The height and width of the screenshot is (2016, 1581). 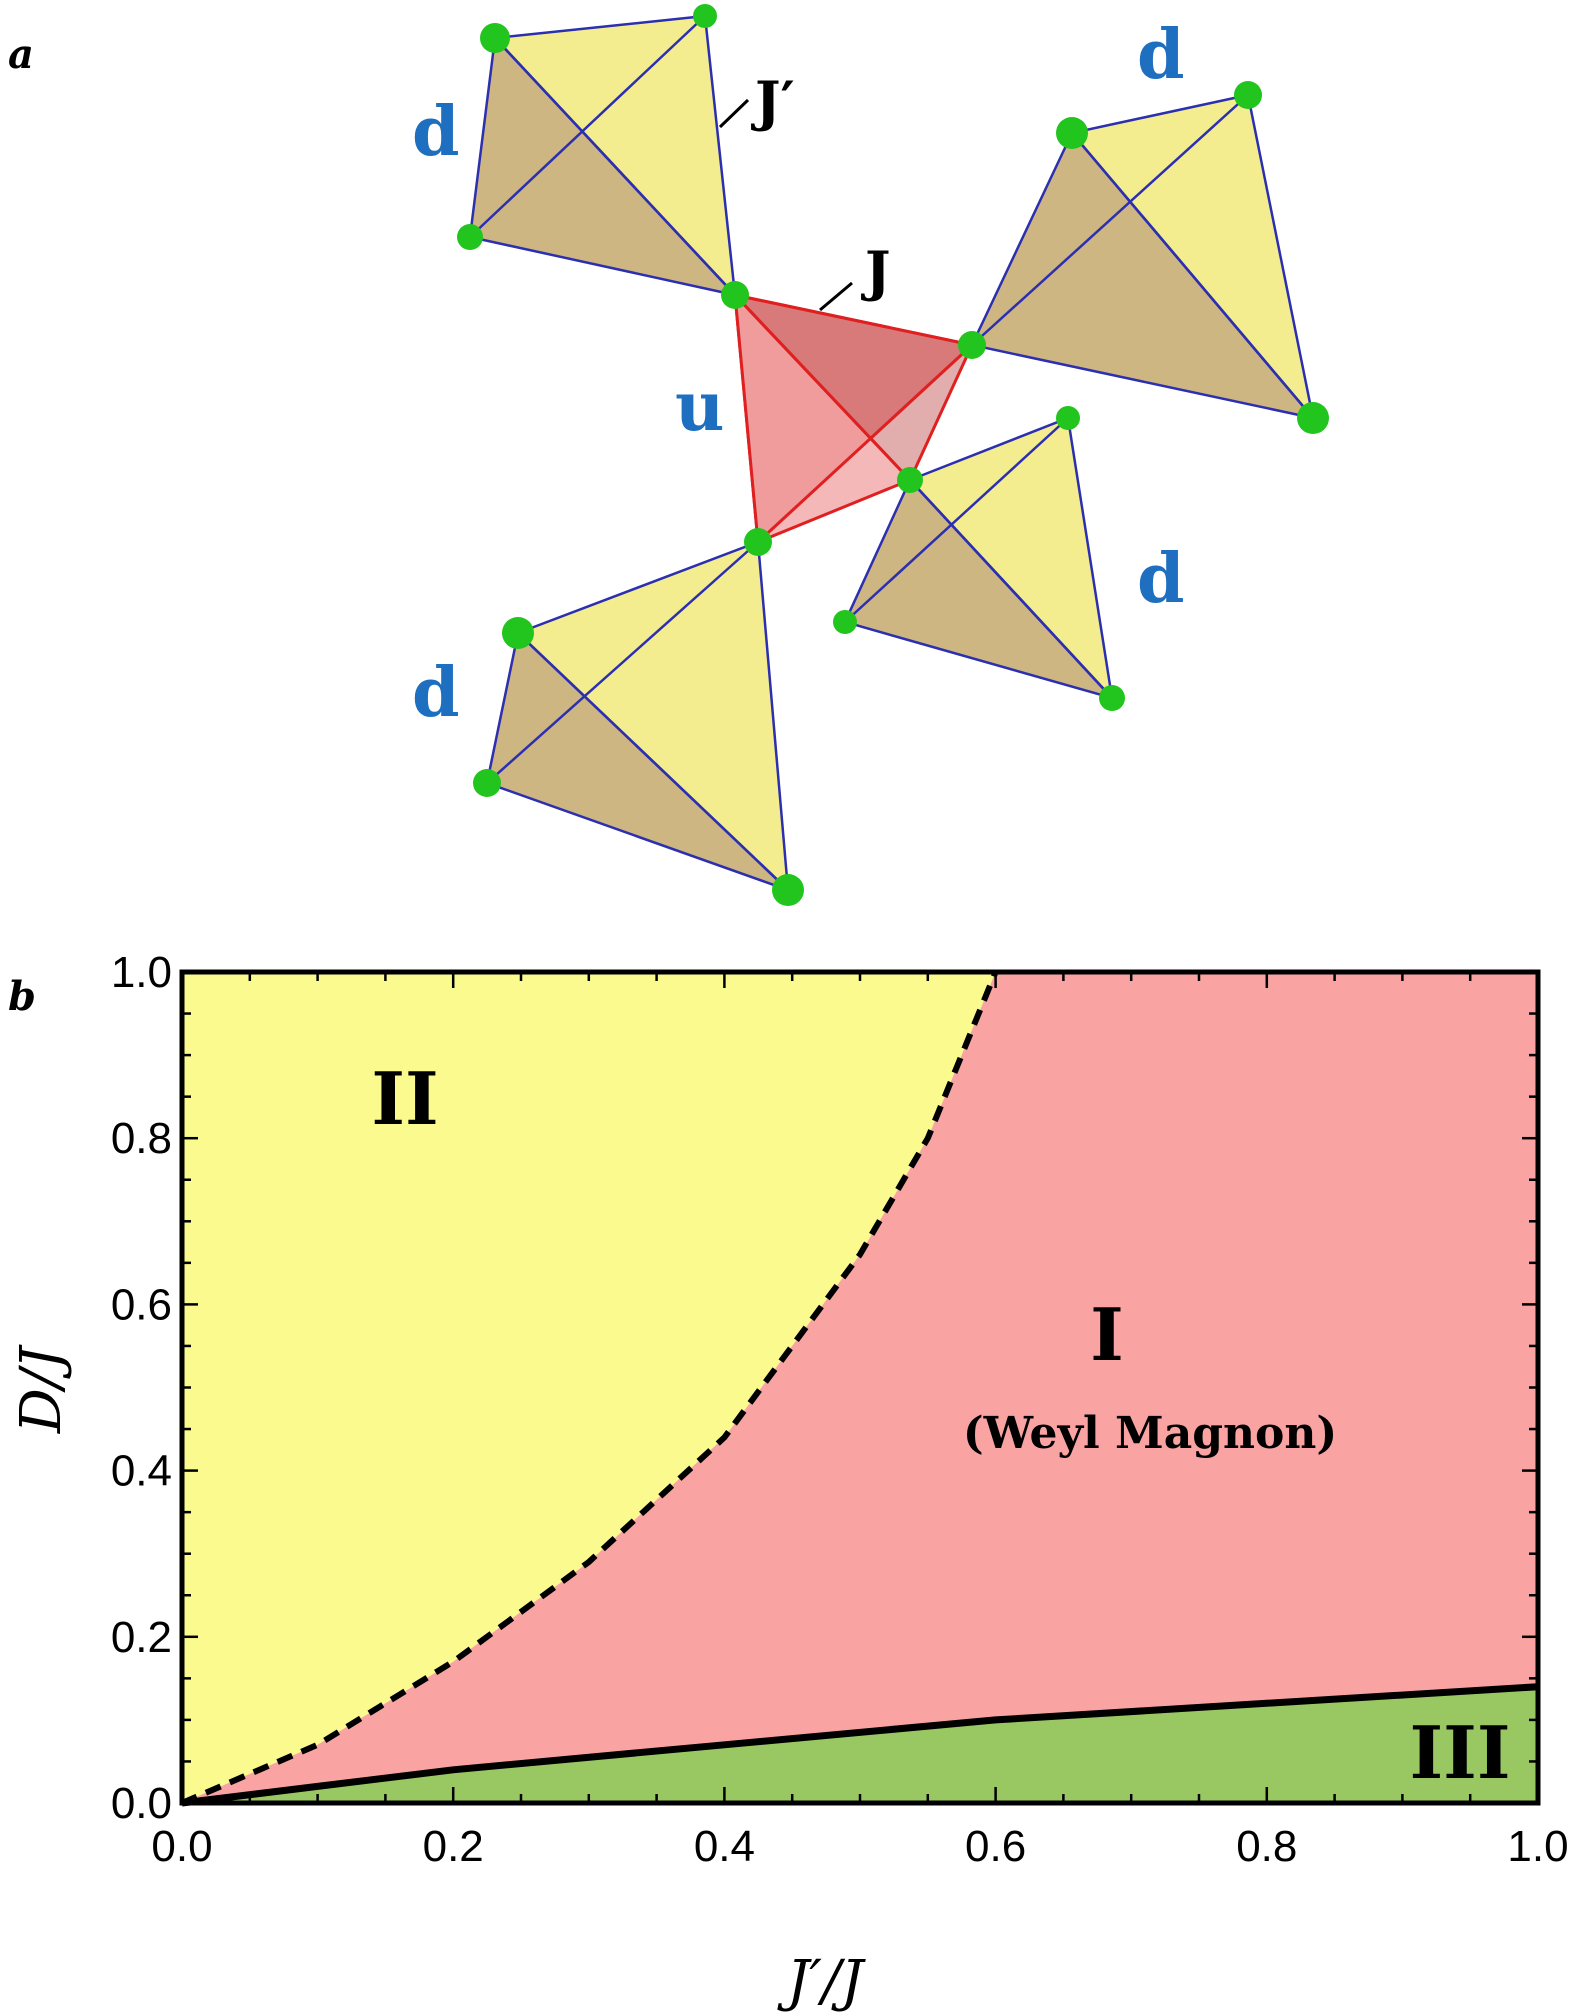 I want to click on x-tick-label: 0.8, so click(x=1266, y=1846).